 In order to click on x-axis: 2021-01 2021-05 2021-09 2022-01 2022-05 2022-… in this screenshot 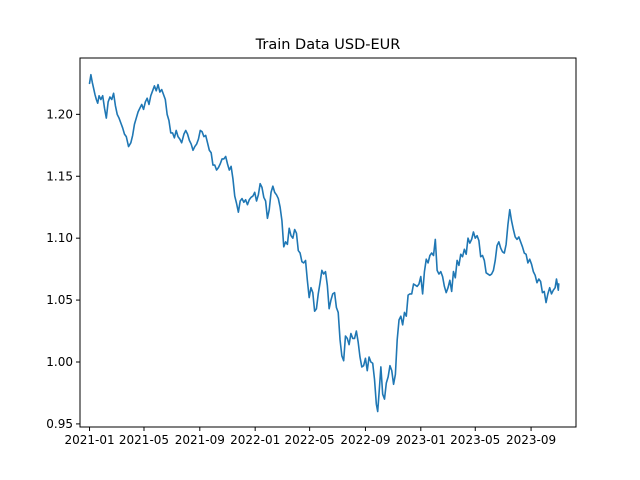, I will do `click(310, 437)`.